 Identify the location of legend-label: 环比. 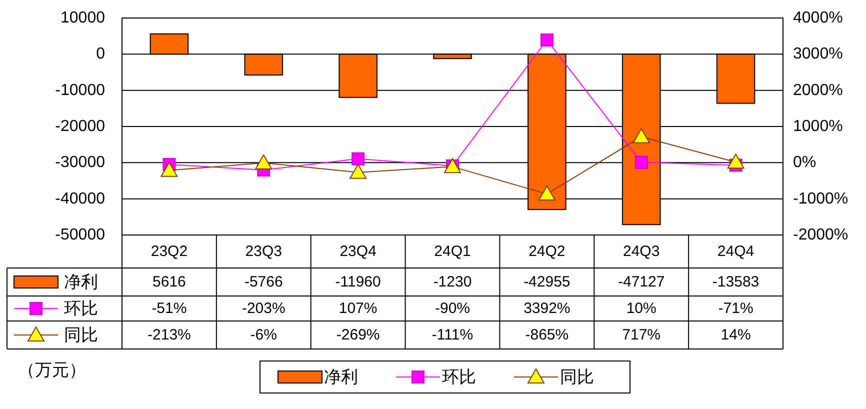
(81, 308).